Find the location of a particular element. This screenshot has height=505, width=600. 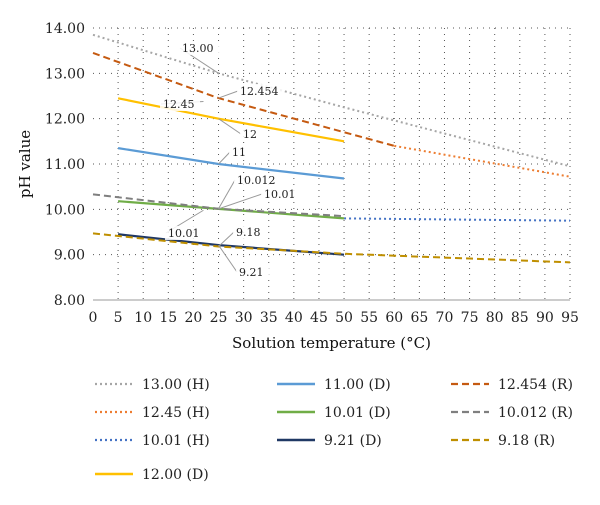

x-tick-label: 15 is located at coordinates (168, 318).